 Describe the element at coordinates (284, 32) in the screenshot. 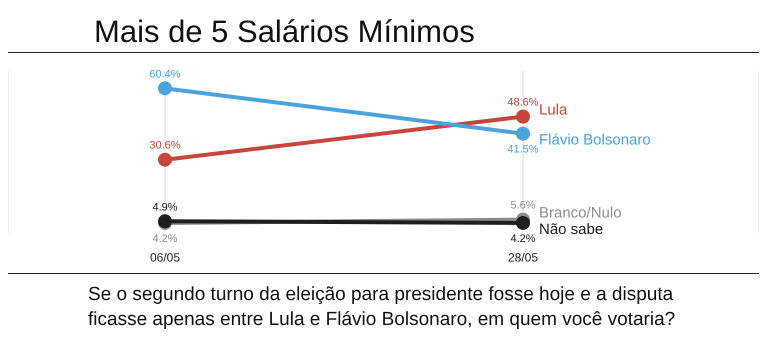

I see `chart-title: Mais de 5 Salários Mínimos` at that location.